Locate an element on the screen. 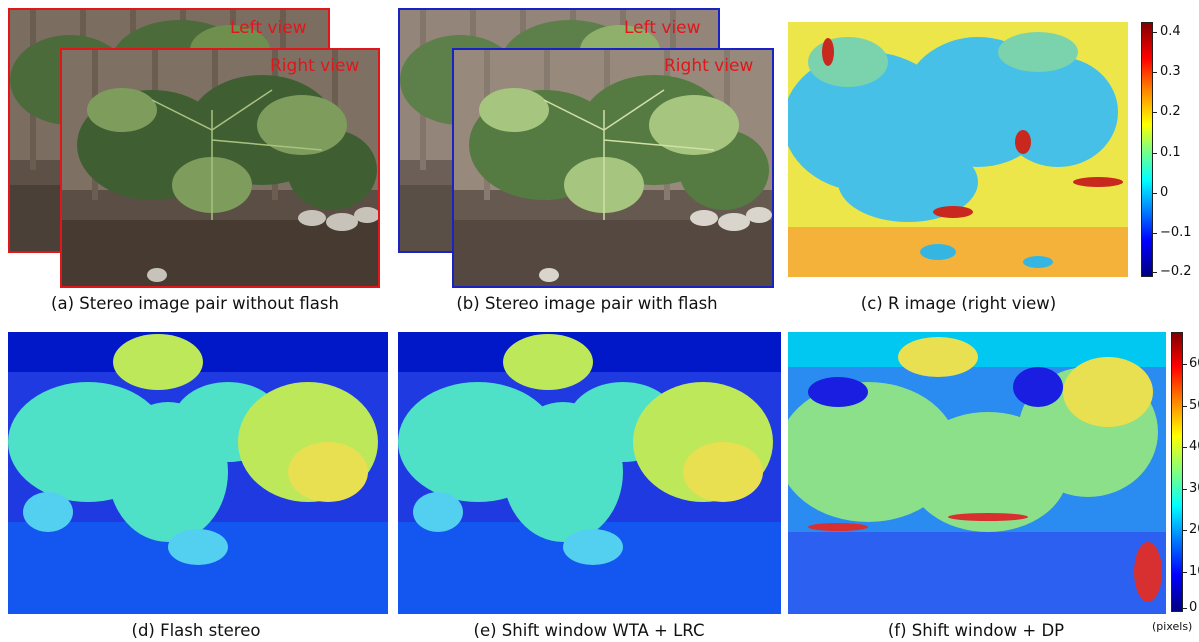 The image size is (1199, 642). caption-a: (a) Stereo image pair without flash is located at coordinates (195, 303).